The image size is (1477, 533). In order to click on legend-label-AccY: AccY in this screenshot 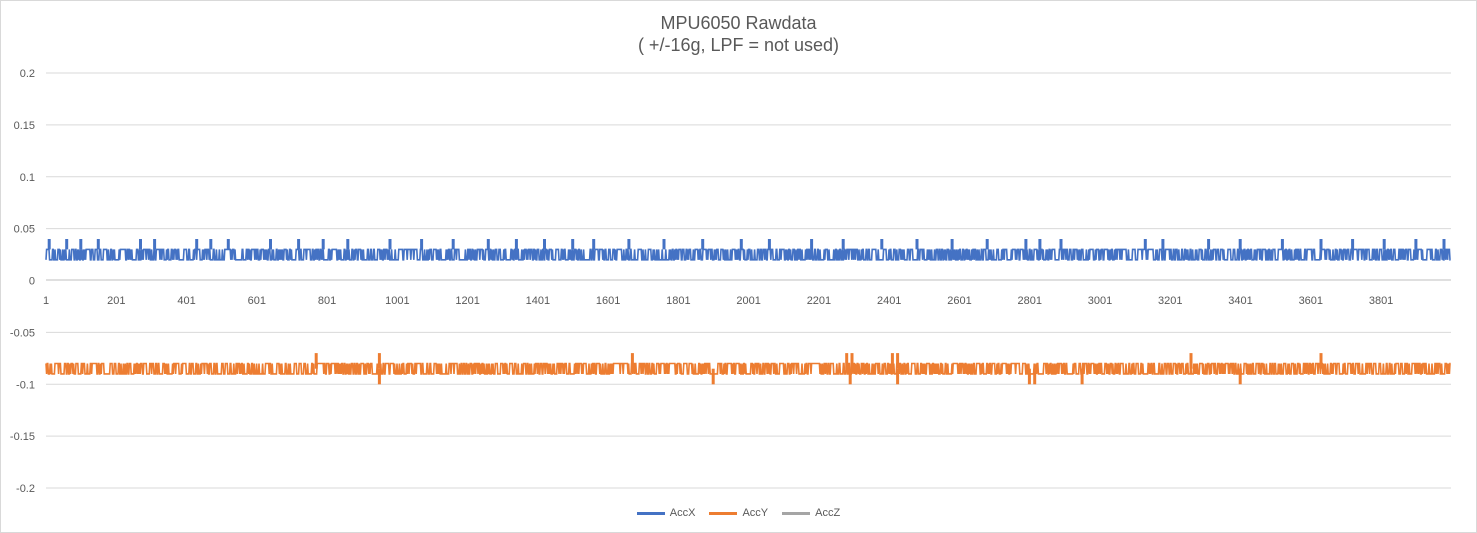, I will do `click(755, 513)`.